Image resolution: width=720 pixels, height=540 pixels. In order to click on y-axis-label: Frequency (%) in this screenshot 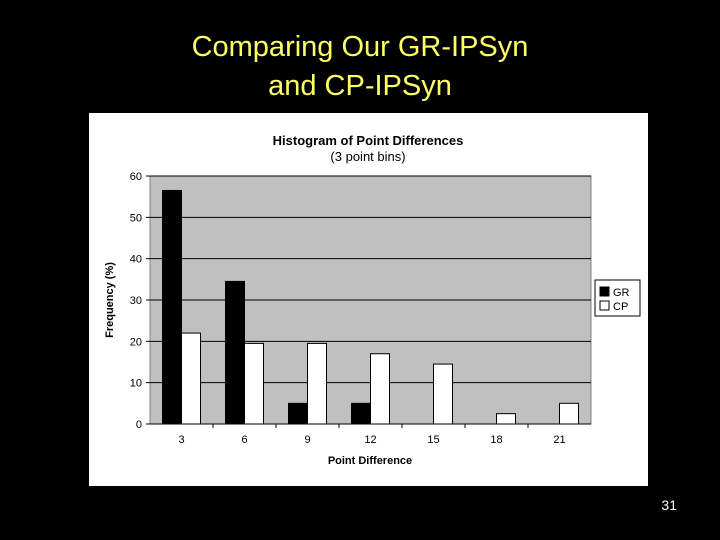, I will do `click(110, 300)`.